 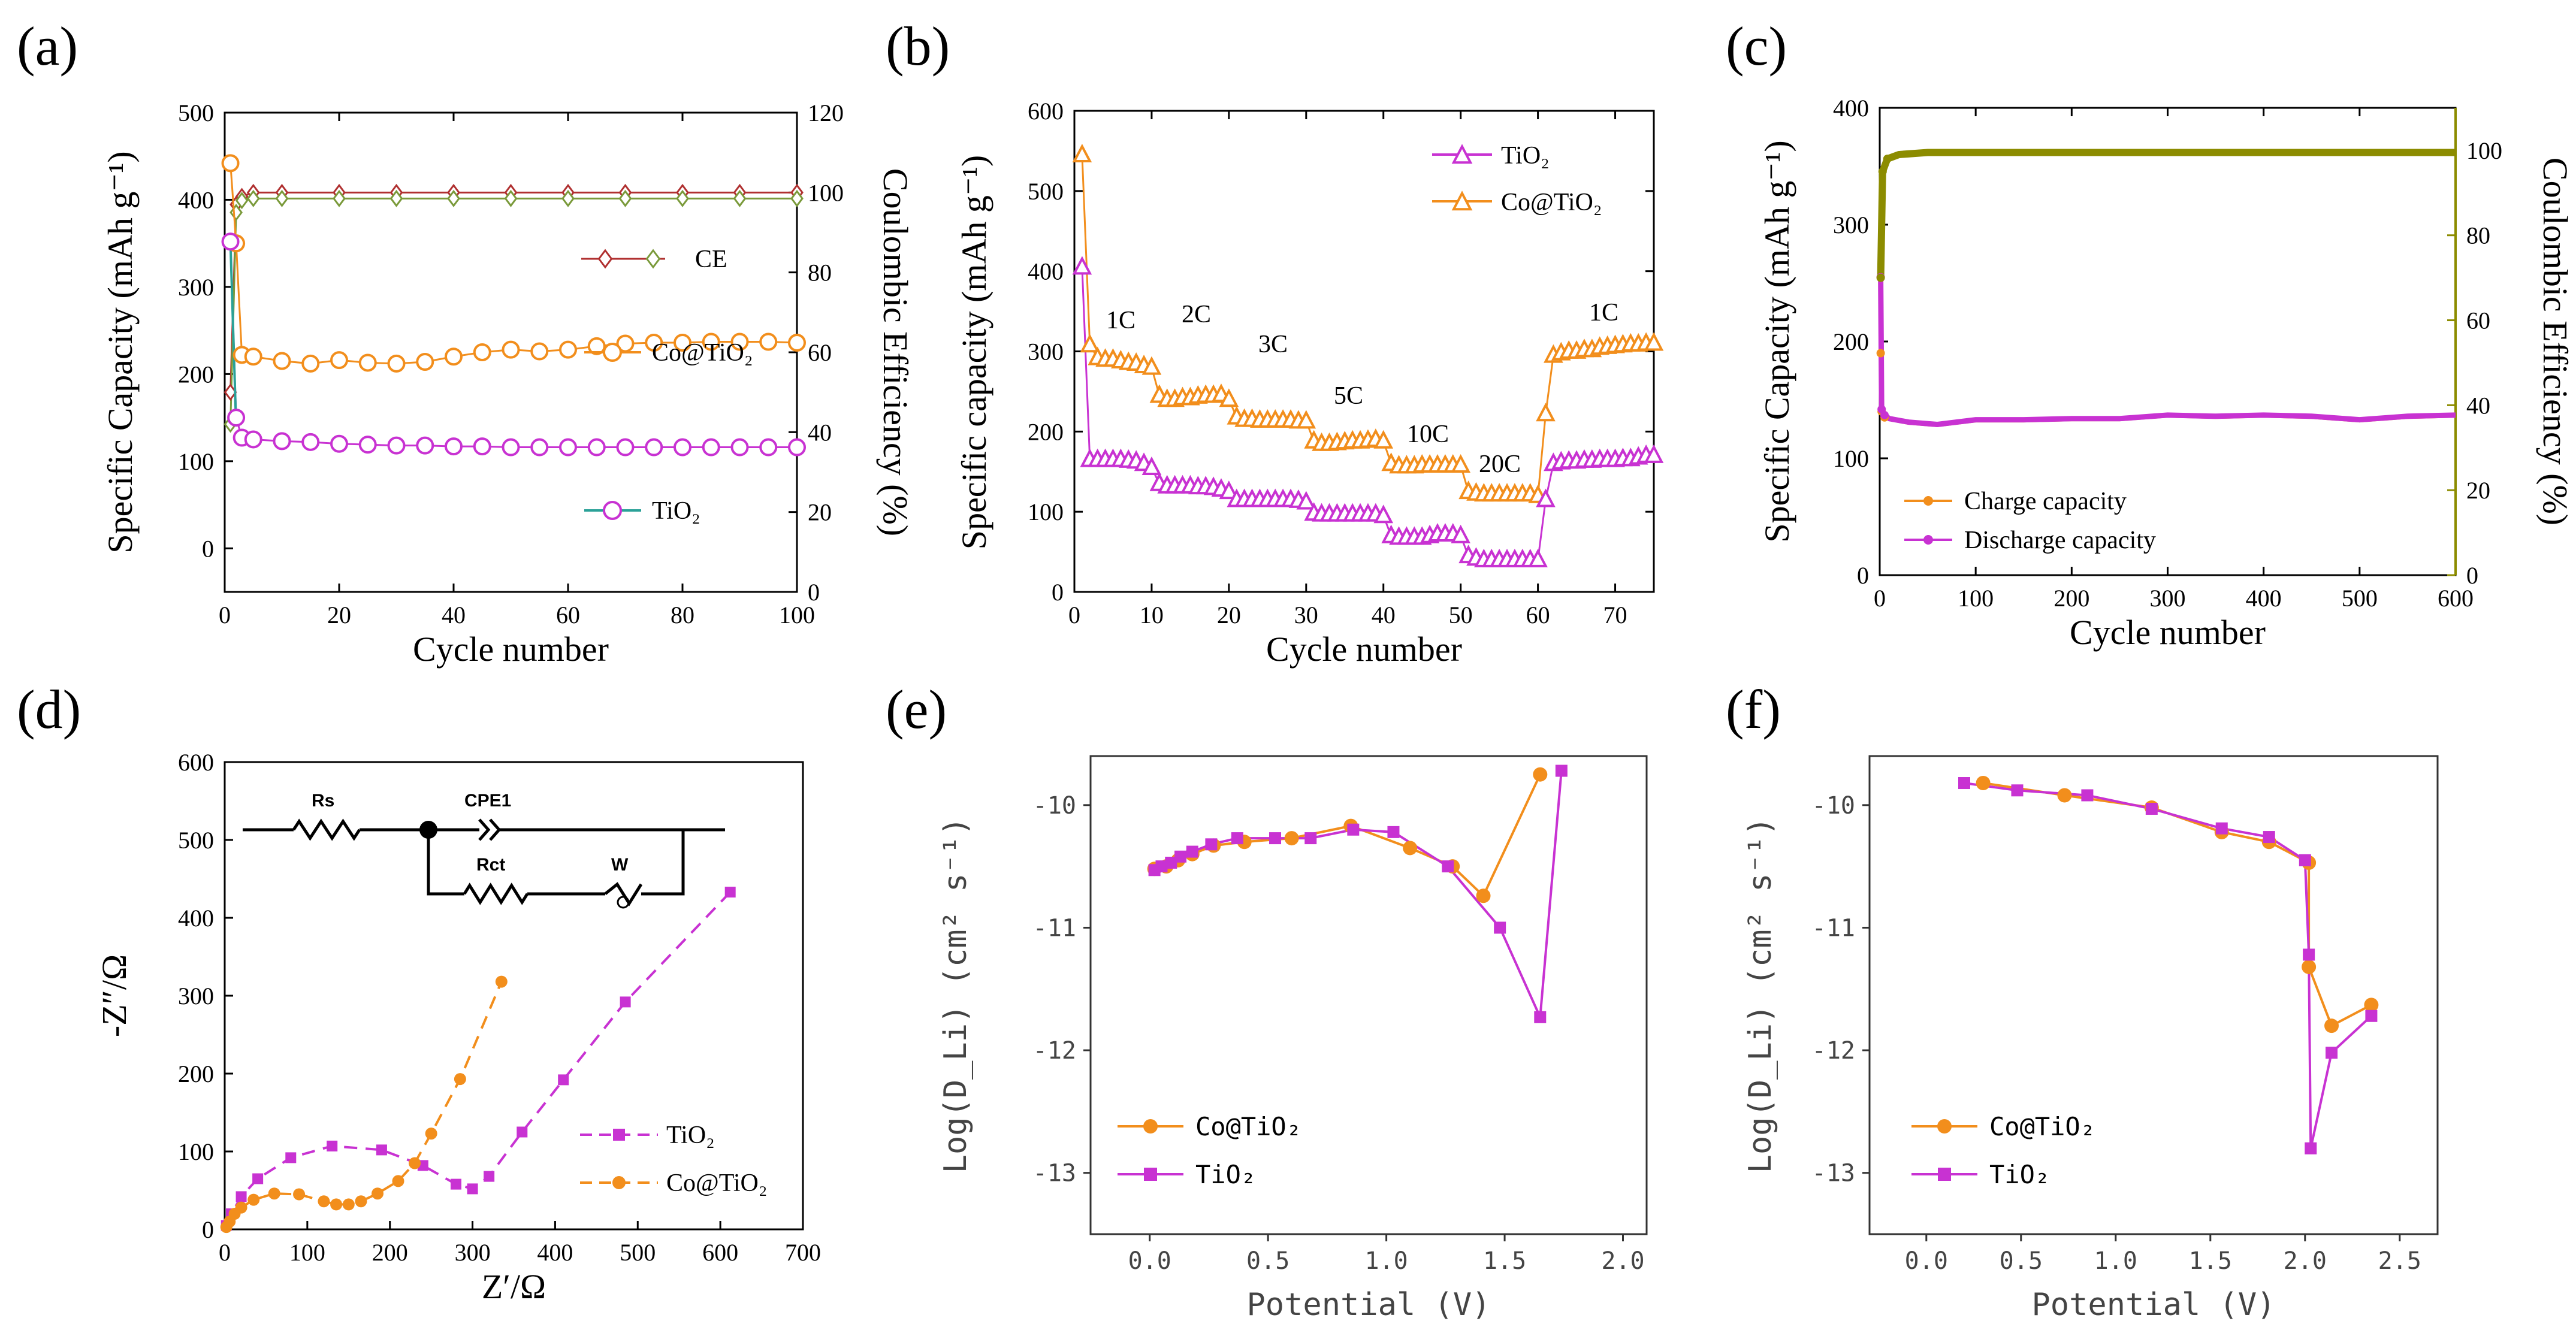 I want to click on x-tick-label: 500, so click(x=638, y=1252).